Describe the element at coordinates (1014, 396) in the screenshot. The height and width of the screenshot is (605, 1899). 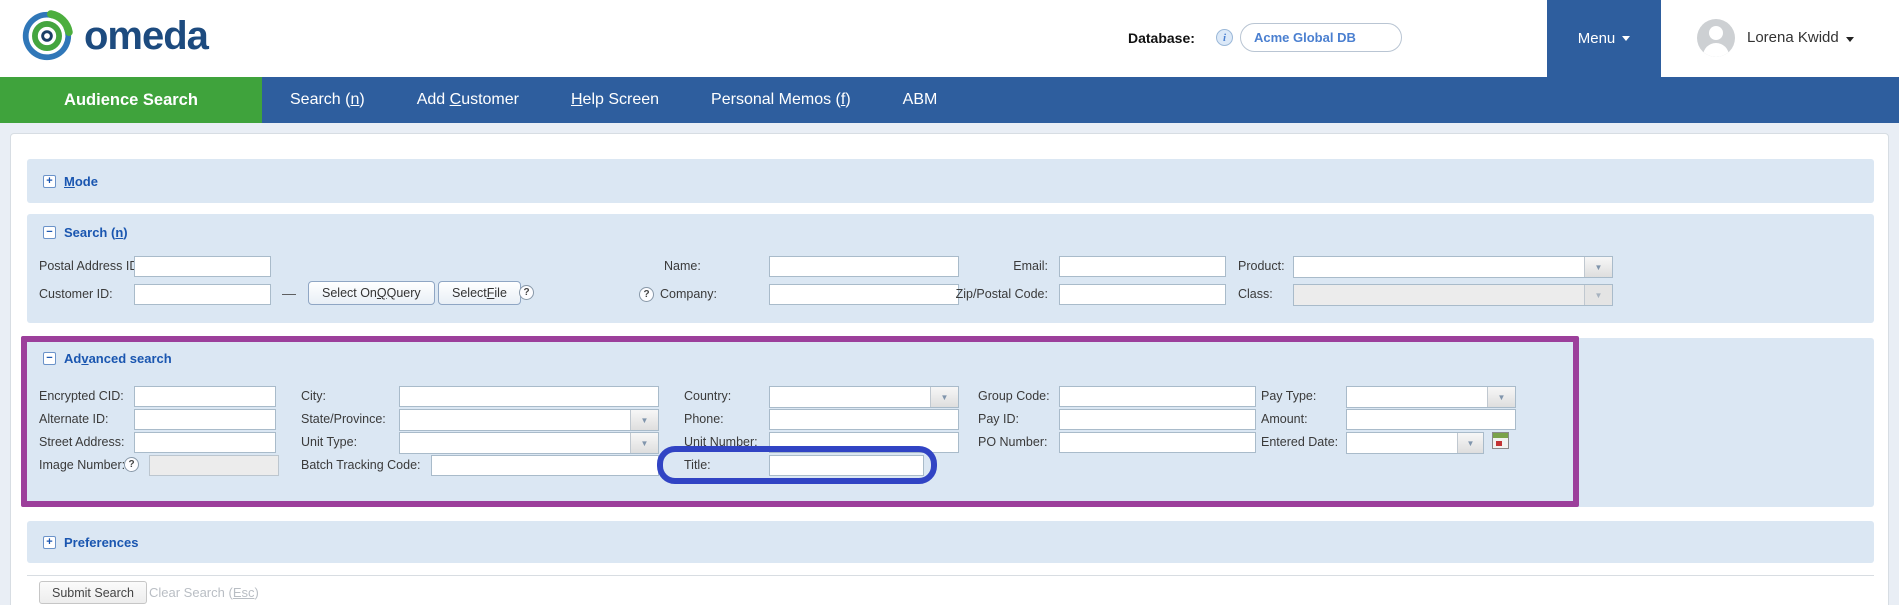
I see `group-code-label: Group Code:` at that location.